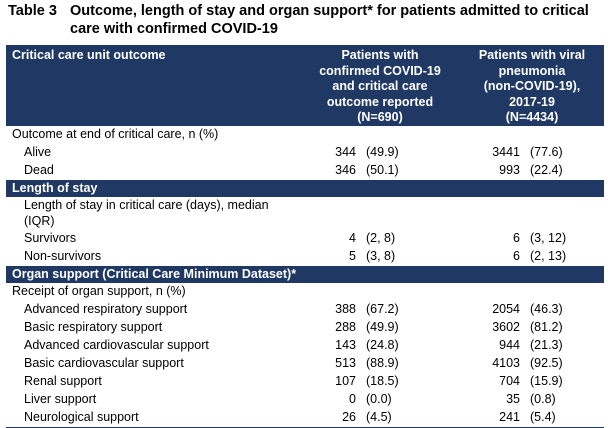  Describe the element at coordinates (379, 417) in the screenshot. I see `cell-covid-pct: (4.5)` at that location.